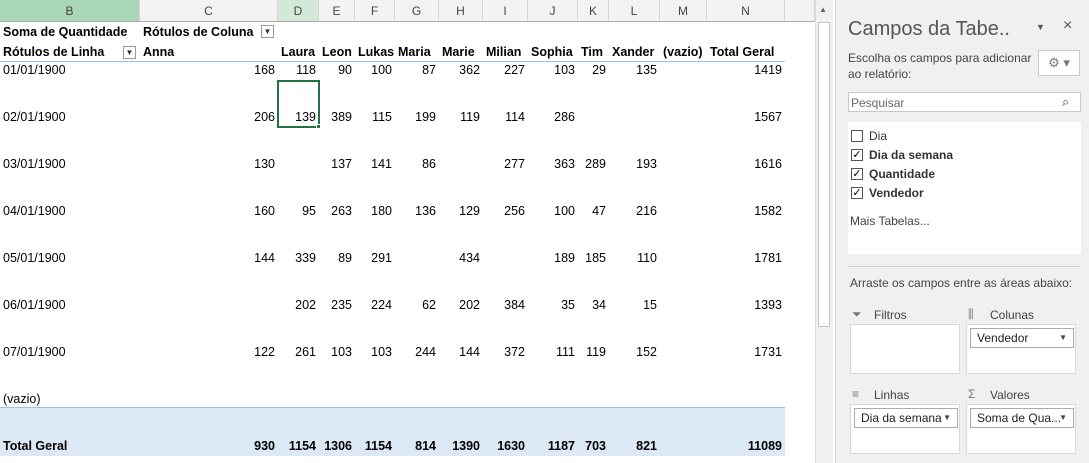 This screenshot has height=463, width=1089. Describe the element at coordinates (514, 352) in the screenshot. I see `value-cell: 372` at that location.